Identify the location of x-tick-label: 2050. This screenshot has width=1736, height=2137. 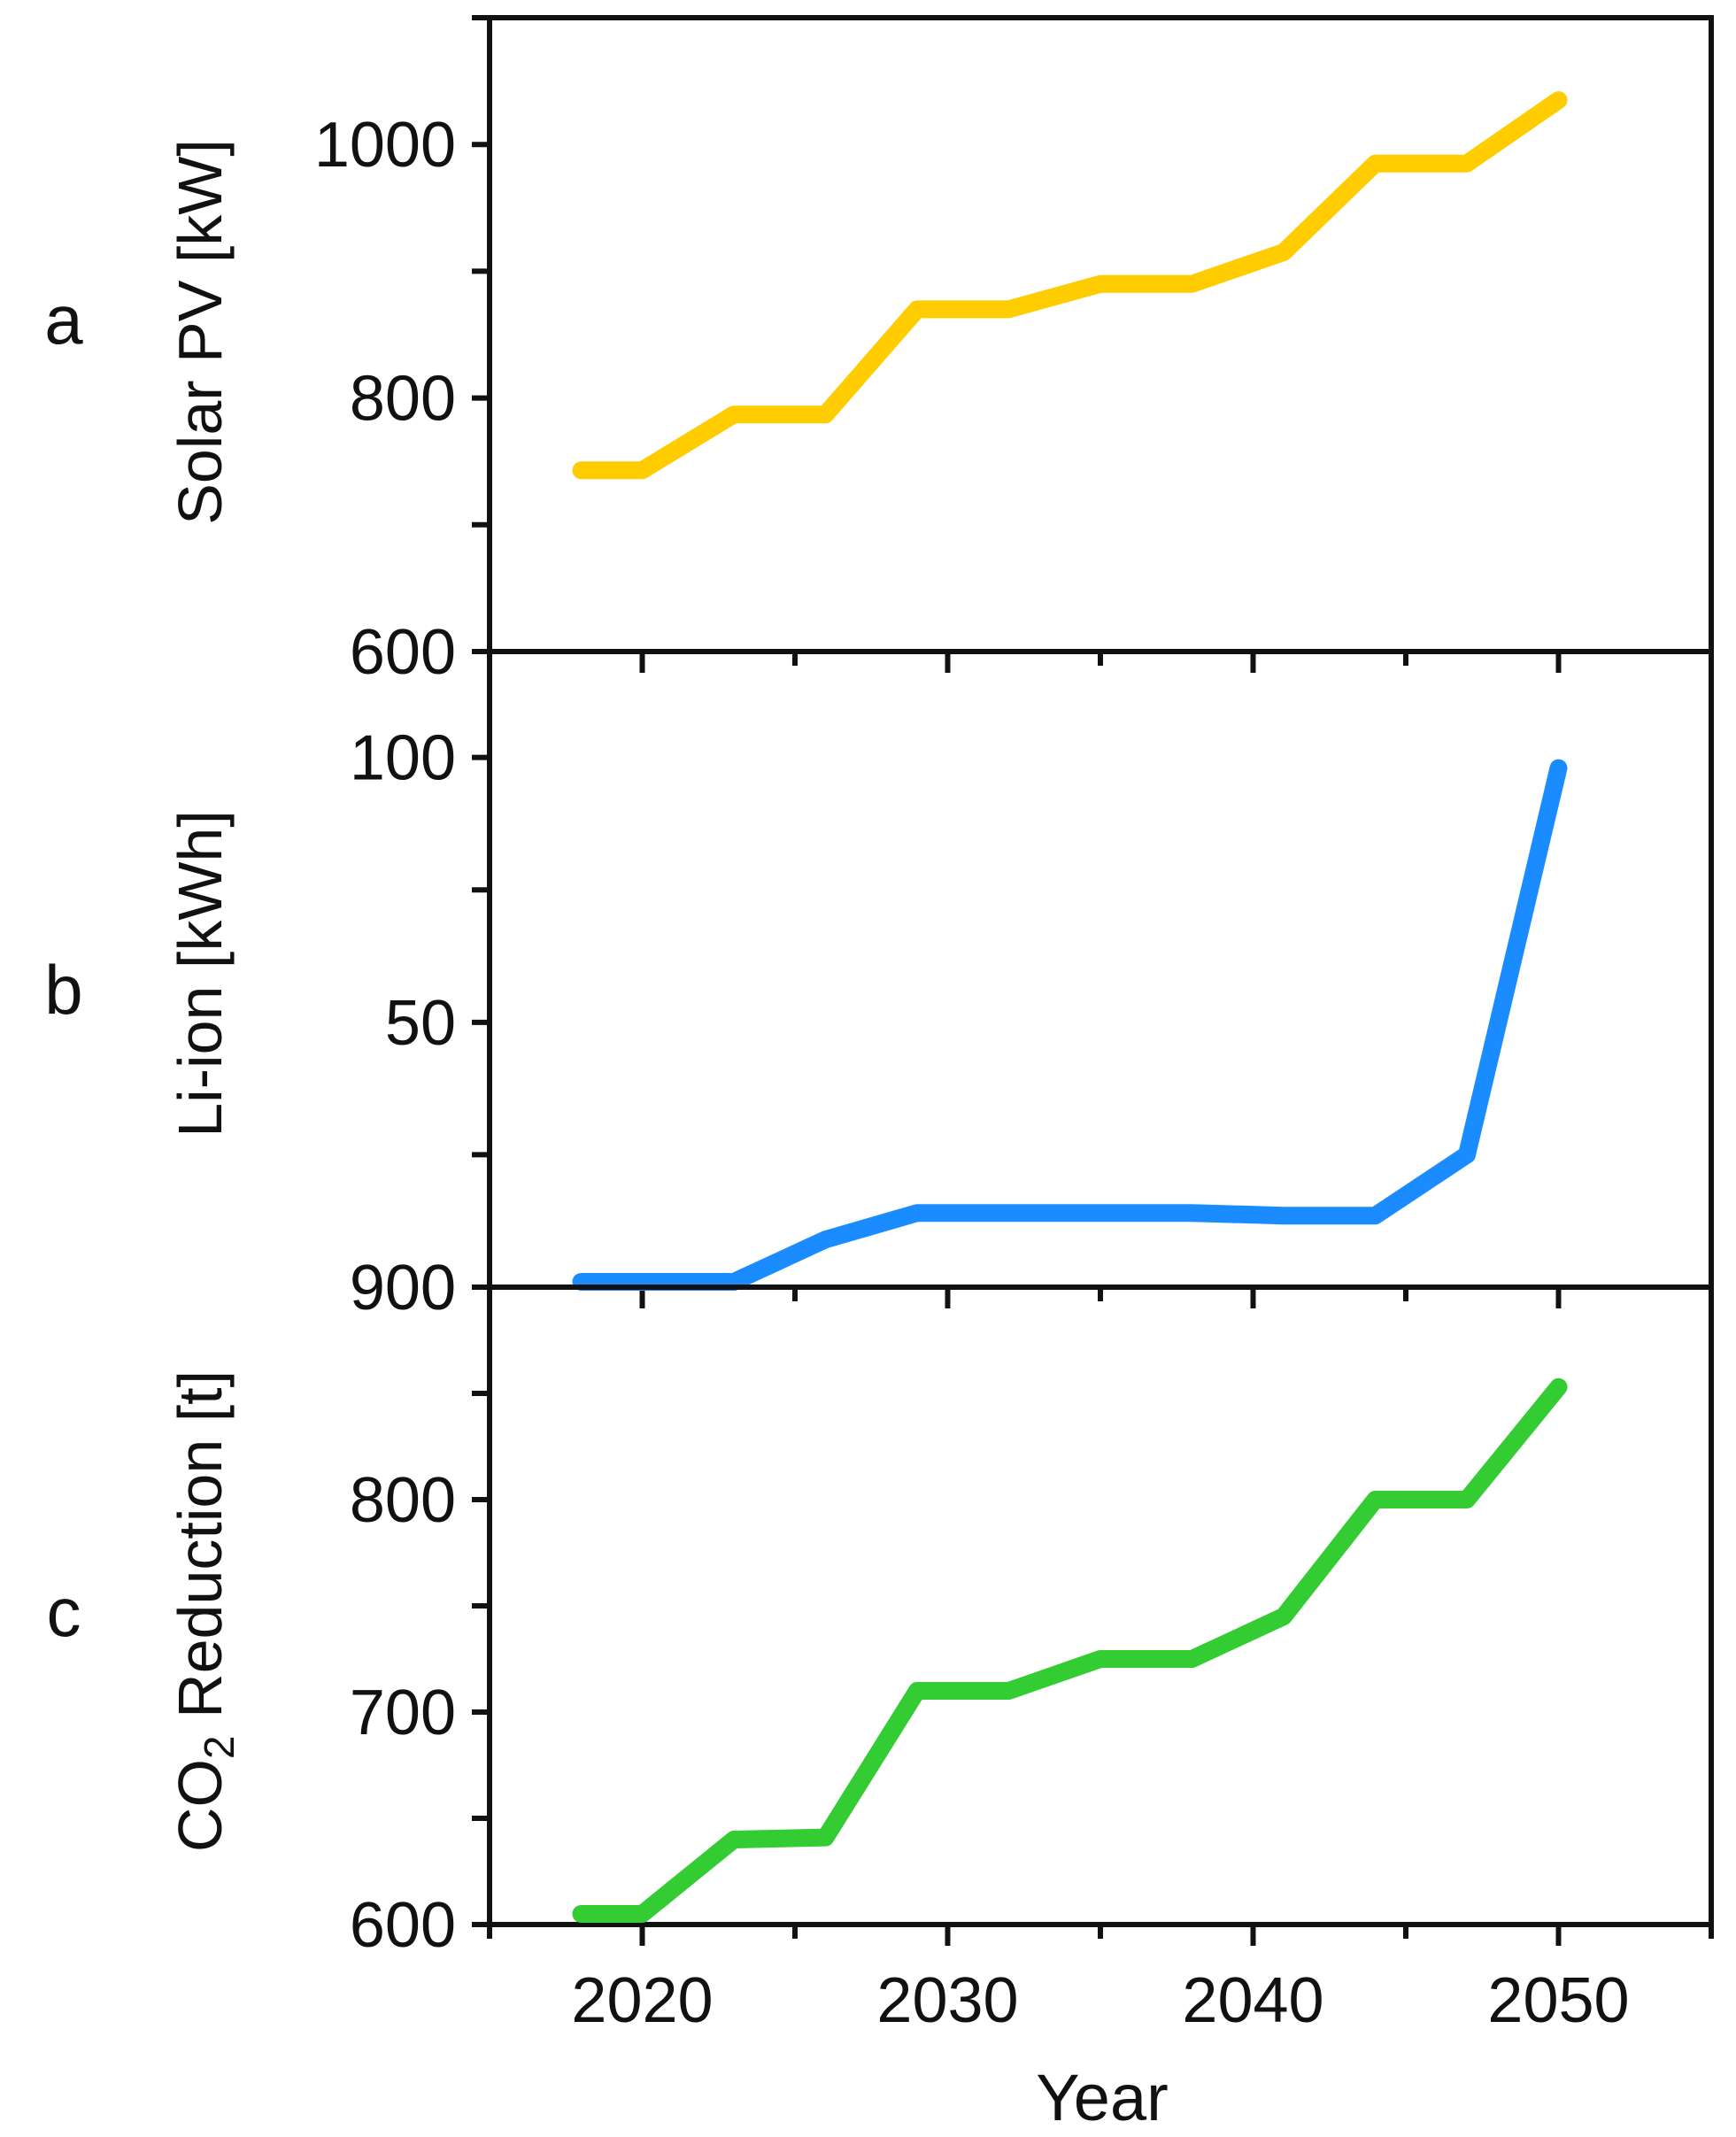
(1558, 2001).